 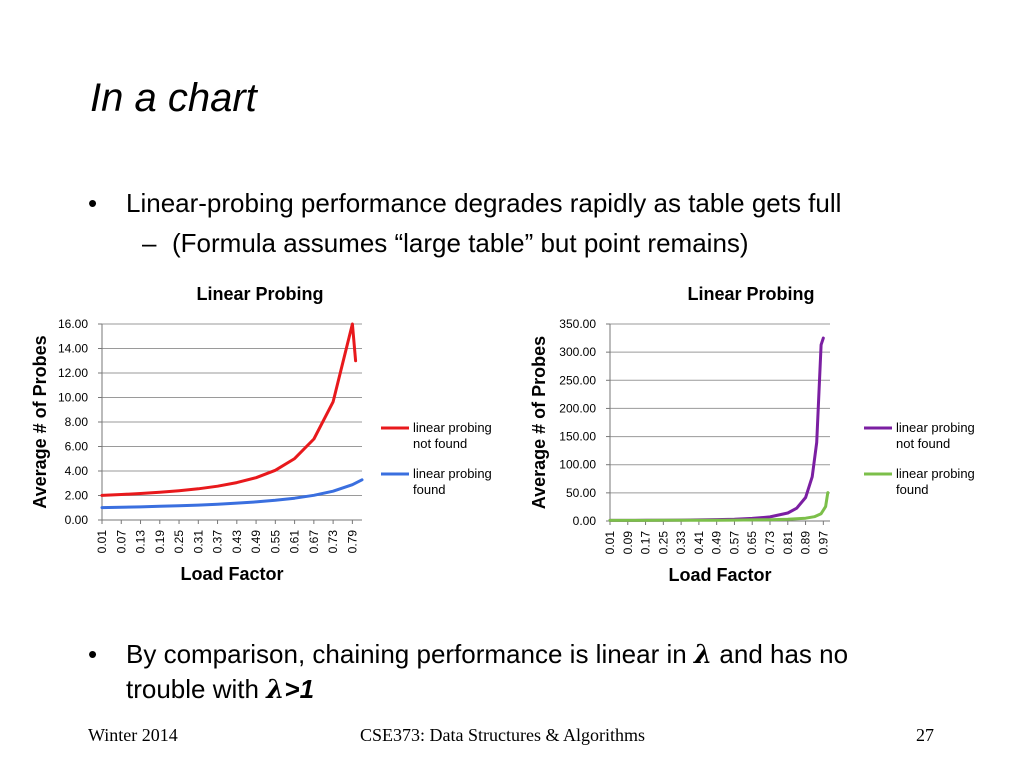 What do you see at coordinates (237, 542) in the screenshot?
I see `x-tick-label: 0.43` at bounding box center [237, 542].